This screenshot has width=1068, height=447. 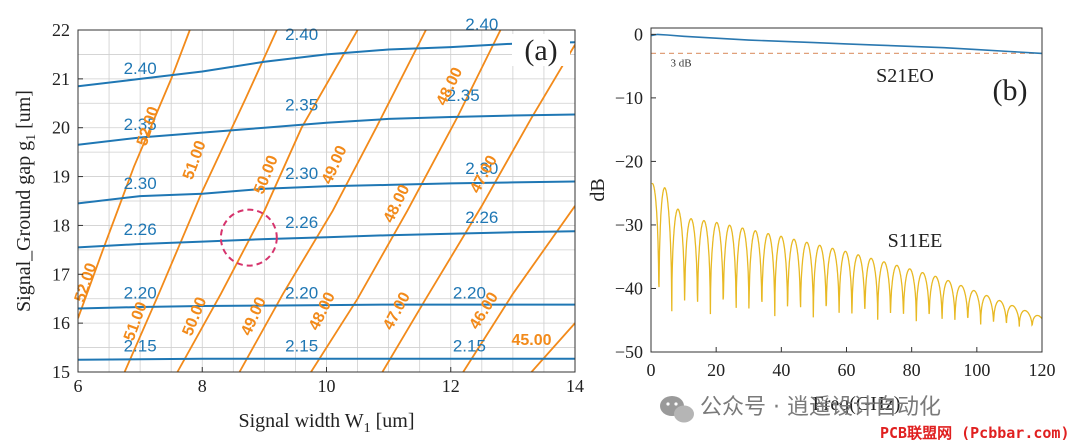 I want to click on x-tick-label: 12, so click(x=451, y=386).